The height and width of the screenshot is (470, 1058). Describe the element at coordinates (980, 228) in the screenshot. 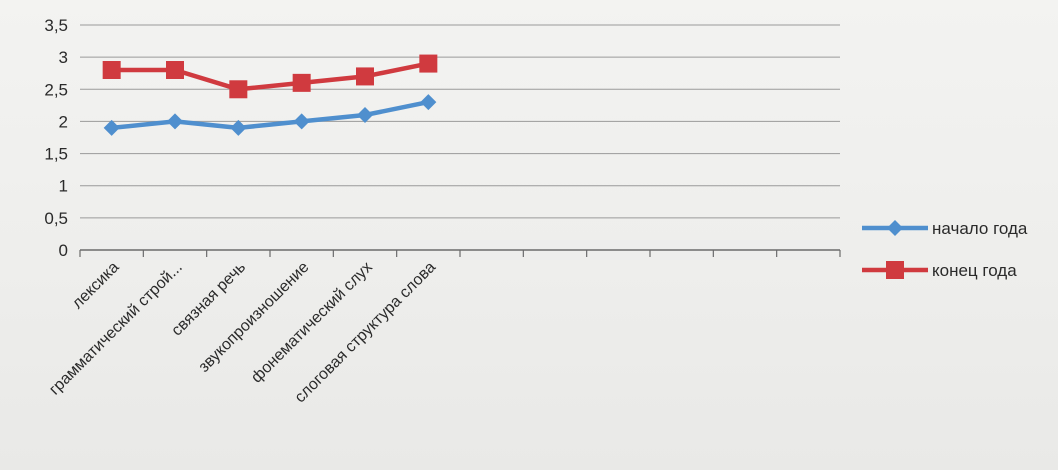

I see `legend-label: начало года` at that location.